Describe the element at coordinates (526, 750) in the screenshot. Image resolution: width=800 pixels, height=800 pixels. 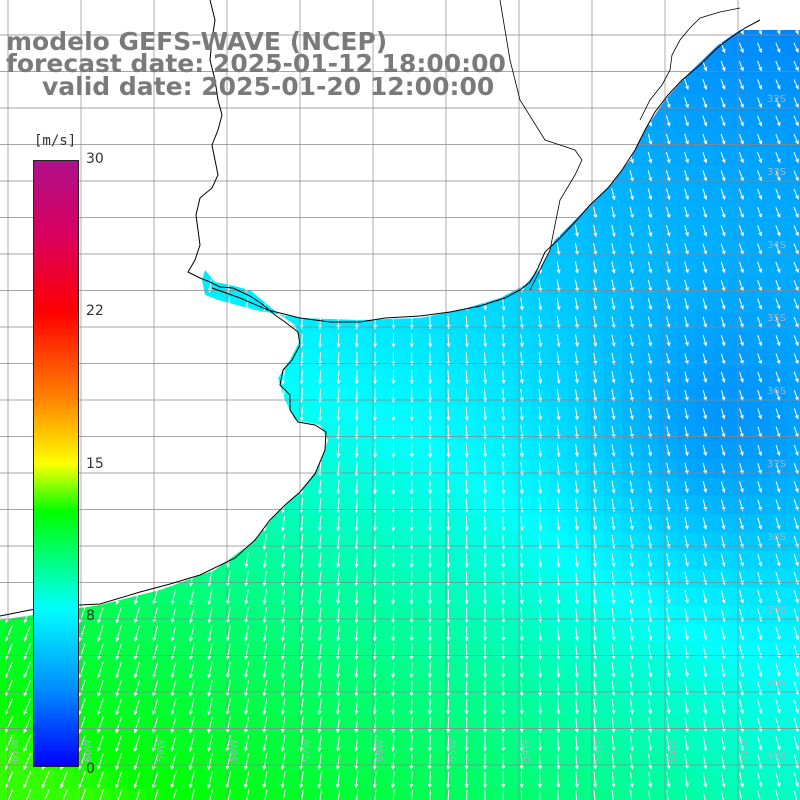
I see `lon-label: 54W` at that location.